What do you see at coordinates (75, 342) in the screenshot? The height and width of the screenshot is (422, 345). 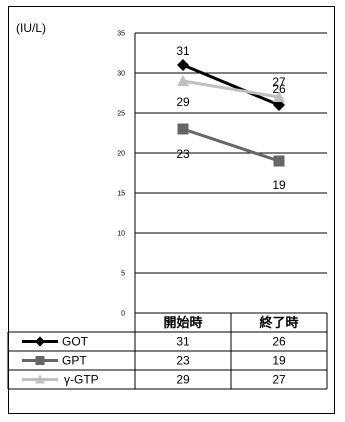 I see `legend-label: GOT` at bounding box center [75, 342].